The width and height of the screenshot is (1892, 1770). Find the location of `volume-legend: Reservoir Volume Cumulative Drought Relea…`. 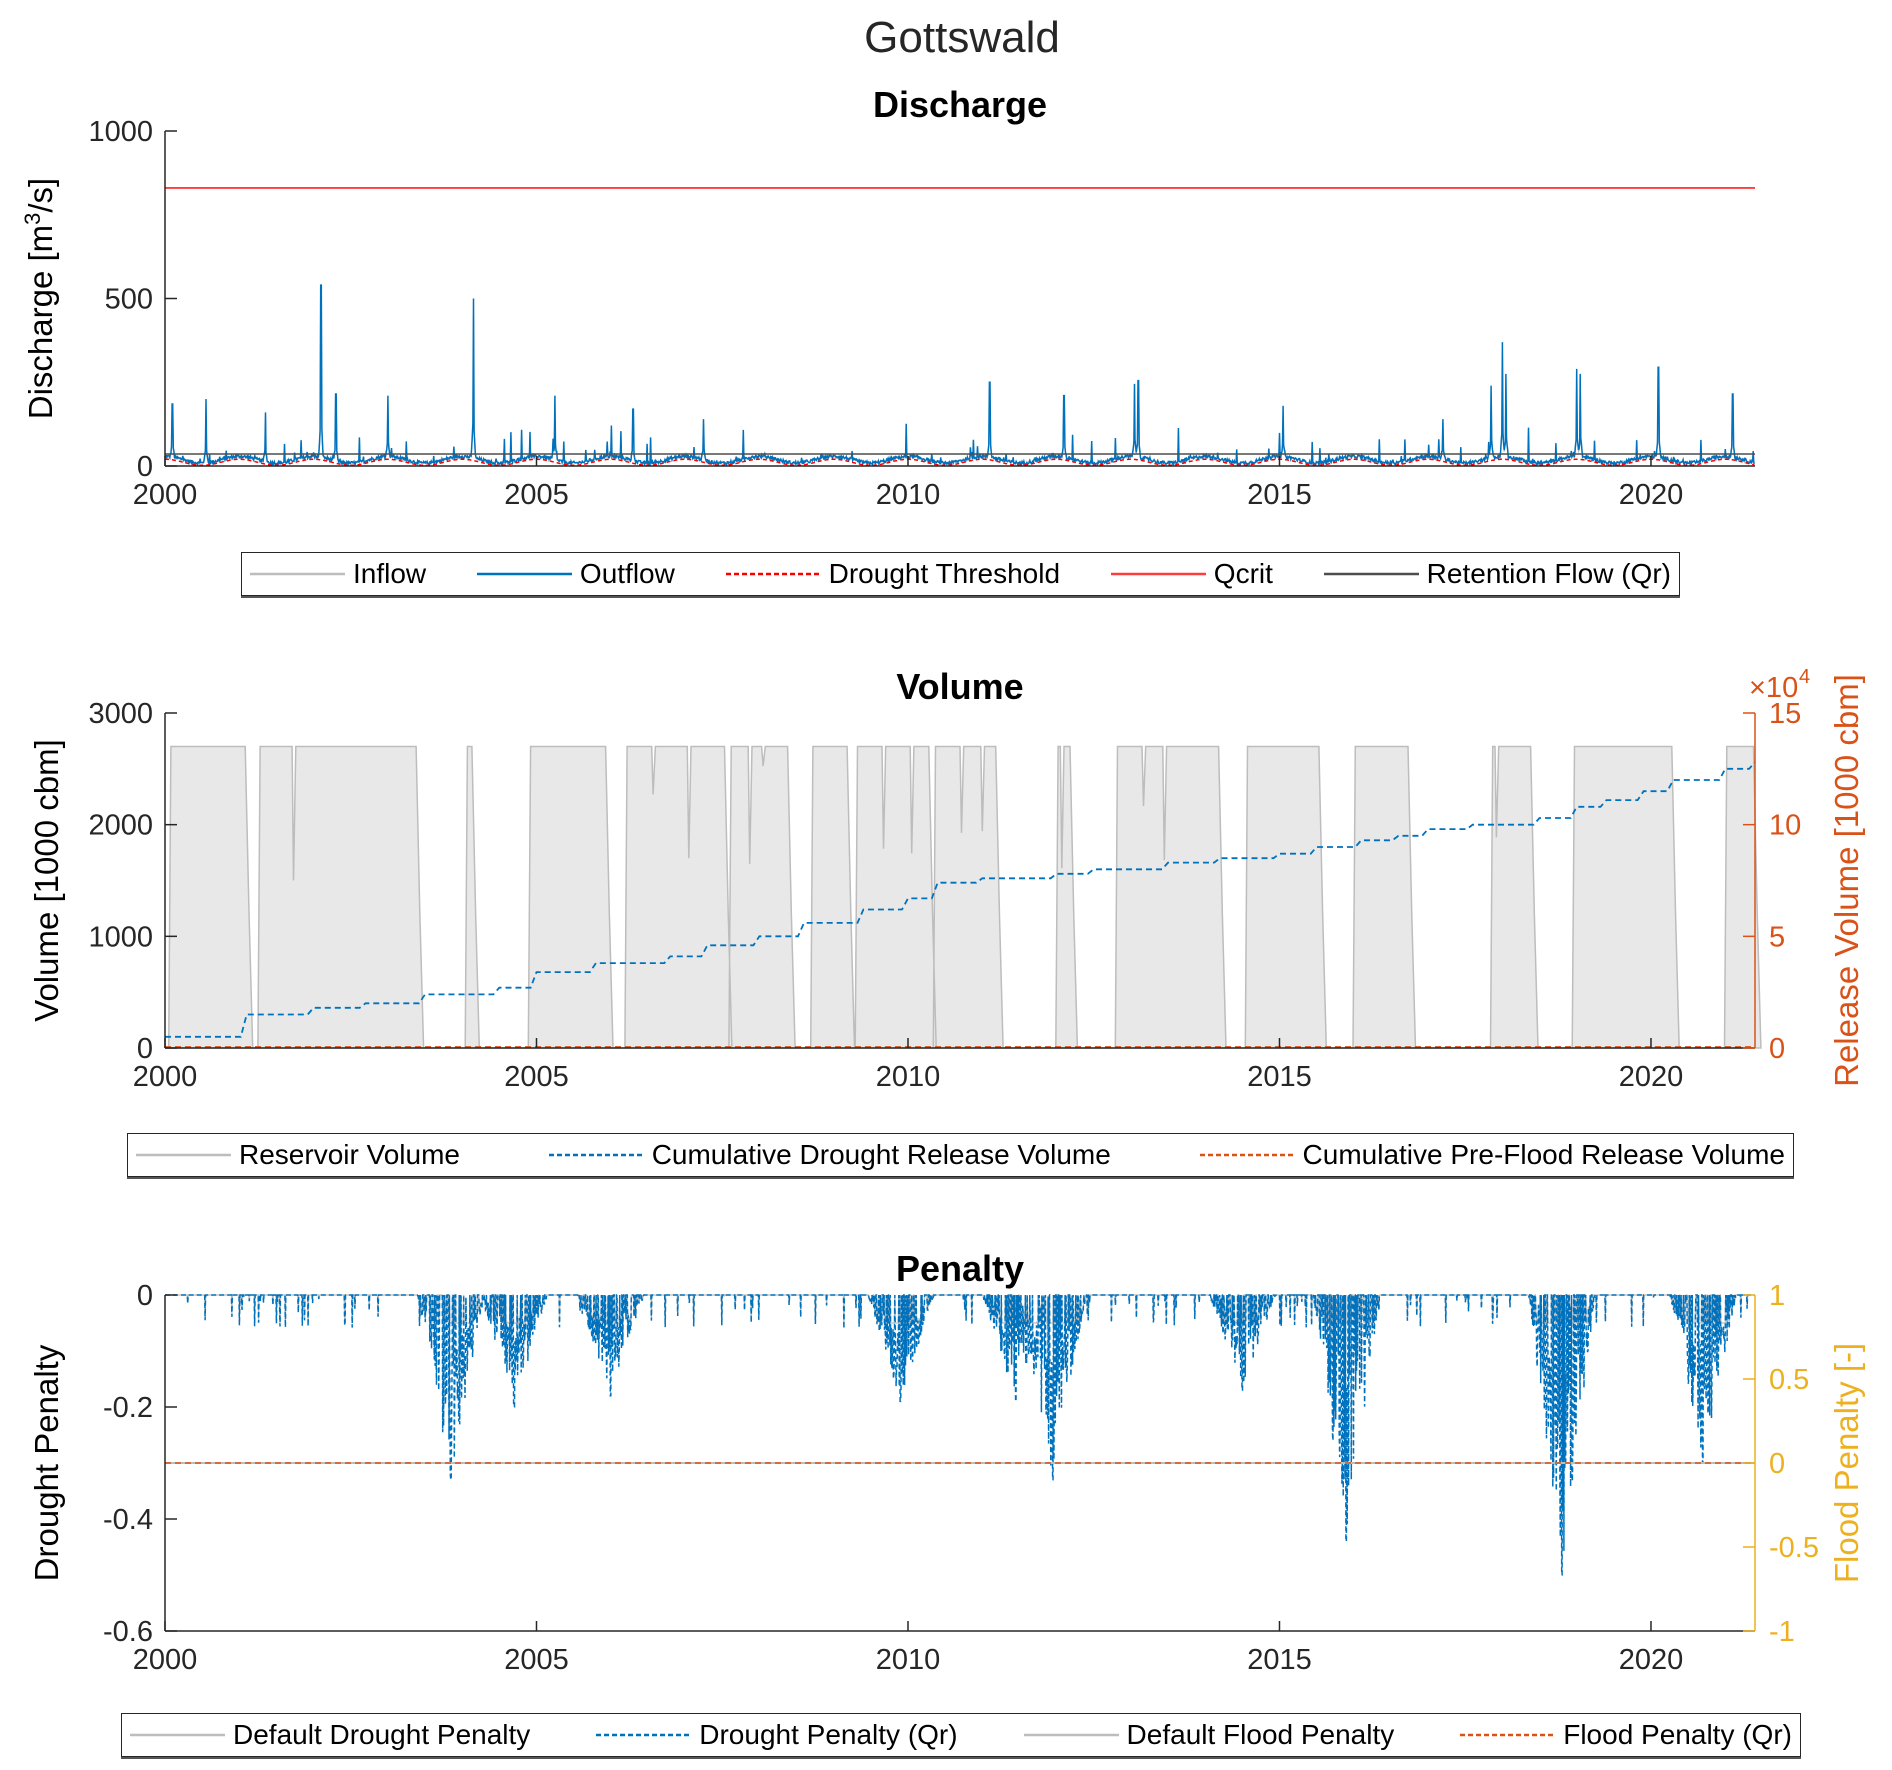

volume-legend: Reservoir Volume Cumulative Drought Relea… is located at coordinates (960, 1155).